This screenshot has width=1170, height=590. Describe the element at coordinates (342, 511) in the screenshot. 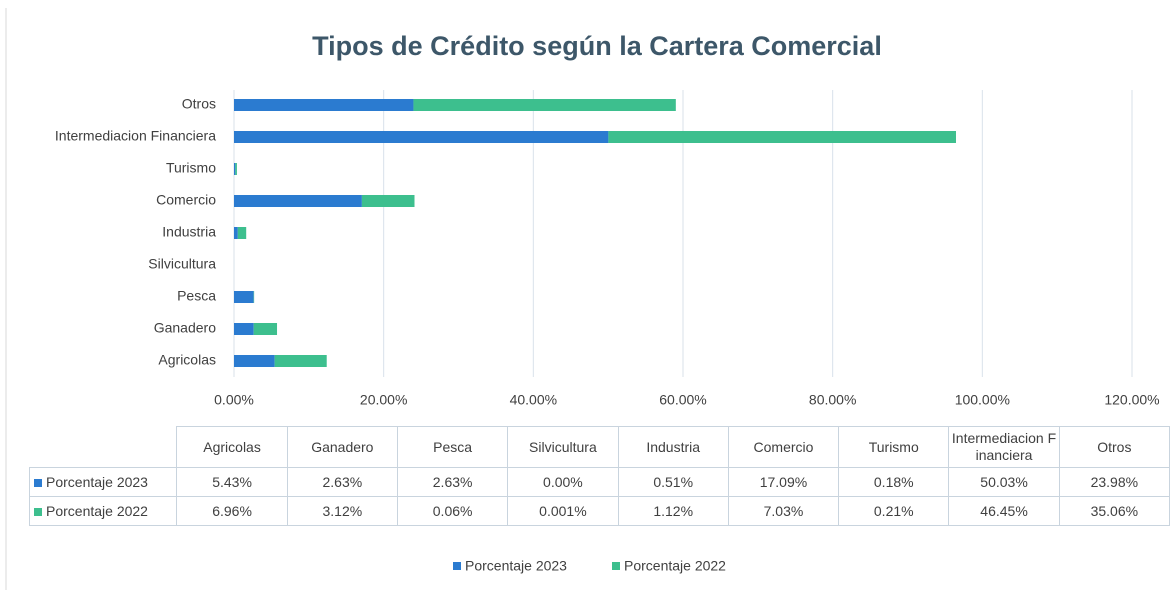

I see `table-cell: 3.12%` at that location.